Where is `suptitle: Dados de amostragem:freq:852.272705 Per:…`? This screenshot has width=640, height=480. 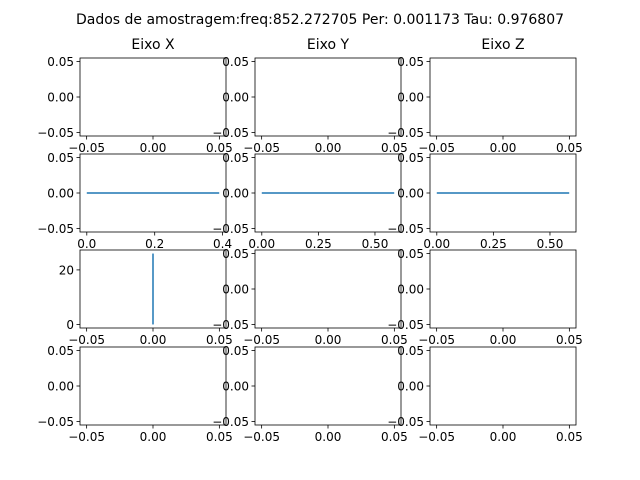 suptitle: Dados de amostragem:freq:852.272705 Per:… is located at coordinates (320, 20).